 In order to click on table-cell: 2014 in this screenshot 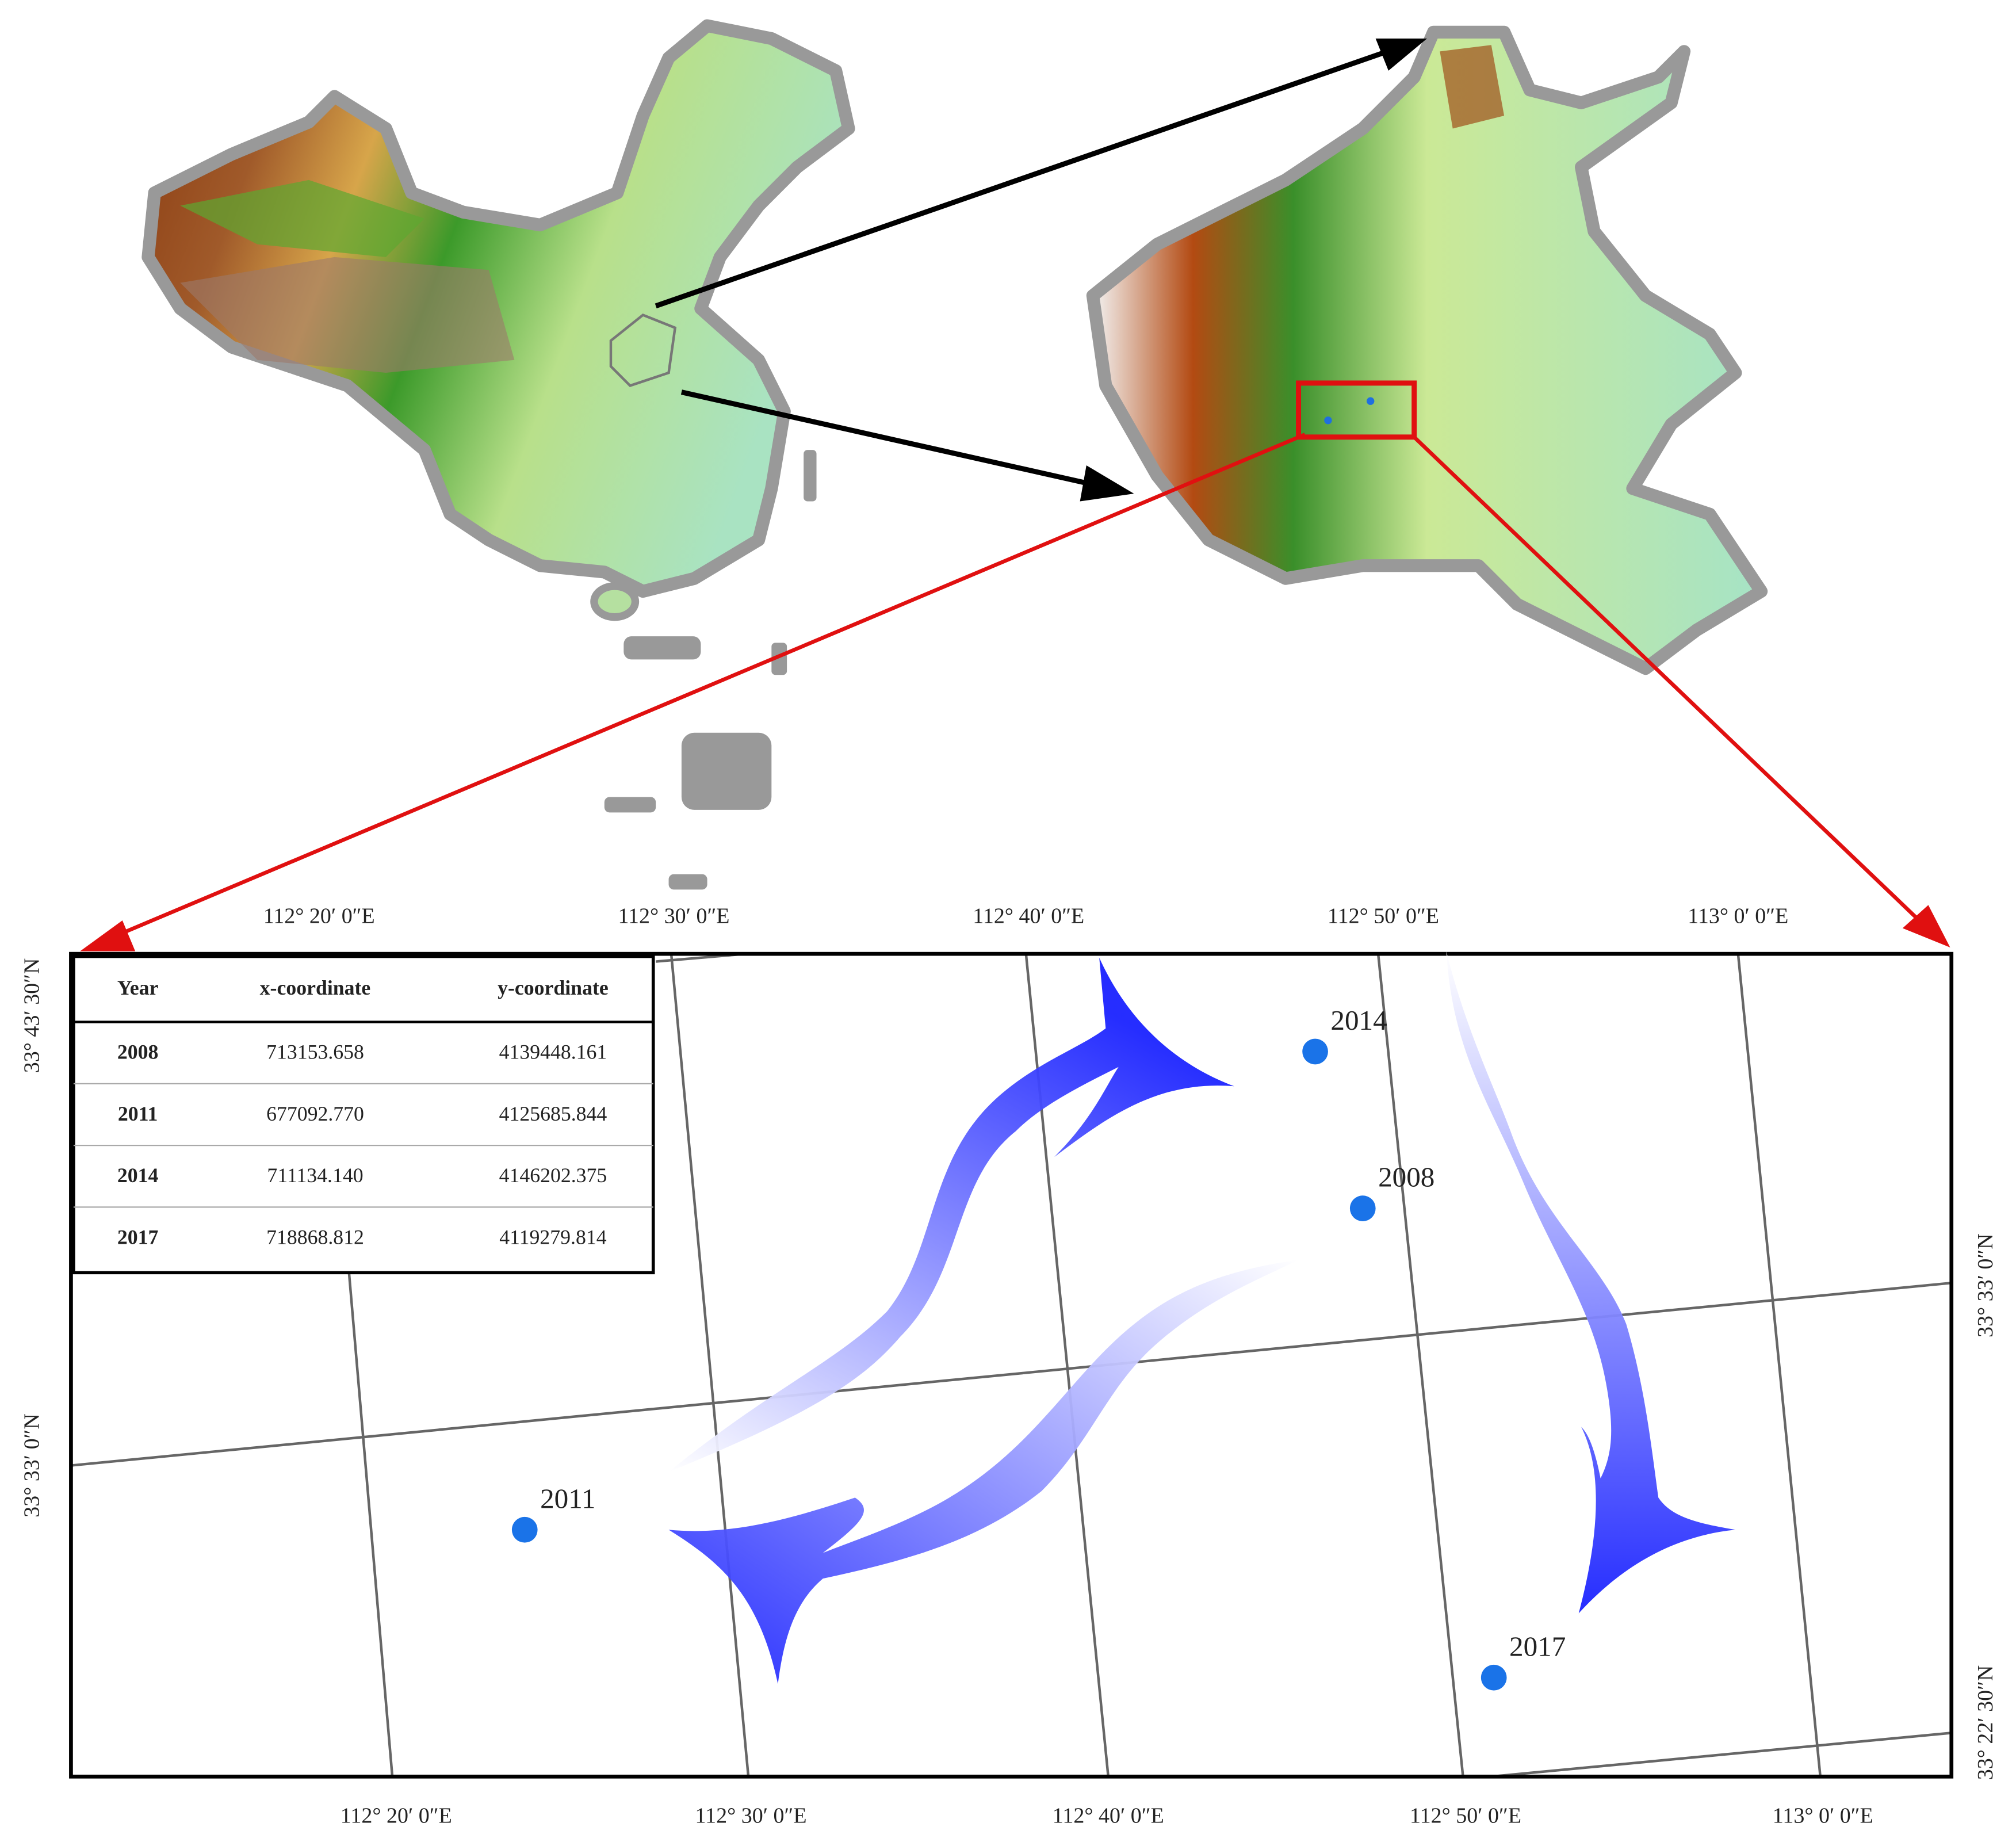, I will do `click(138, 1175)`.